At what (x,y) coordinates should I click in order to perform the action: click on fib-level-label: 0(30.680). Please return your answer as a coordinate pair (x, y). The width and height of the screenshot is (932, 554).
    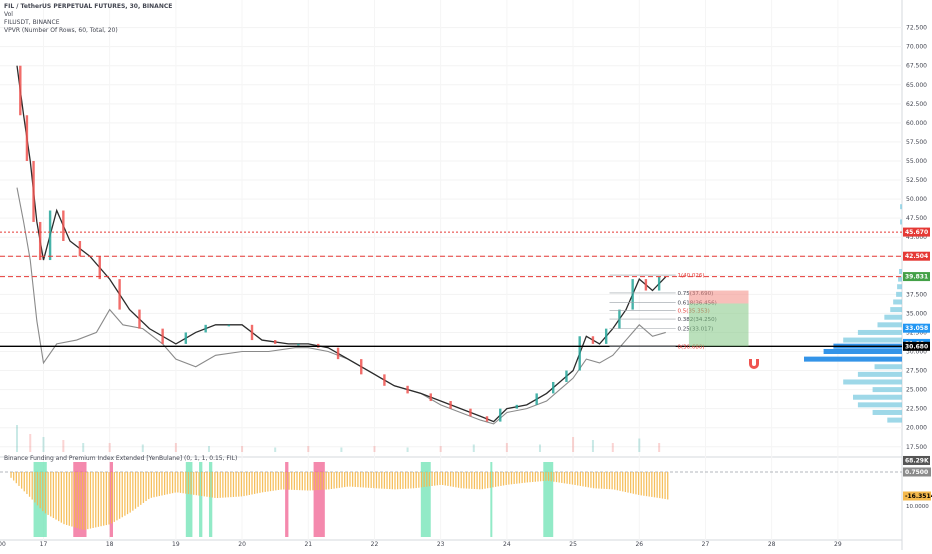
    Looking at the image, I should click on (690, 347).